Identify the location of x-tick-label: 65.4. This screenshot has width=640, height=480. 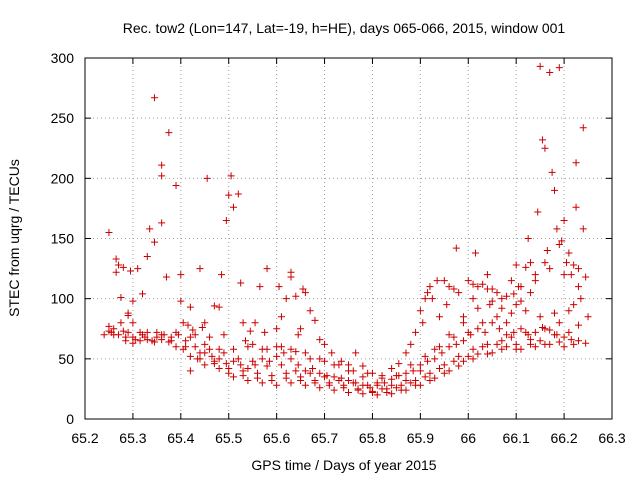
(180, 438).